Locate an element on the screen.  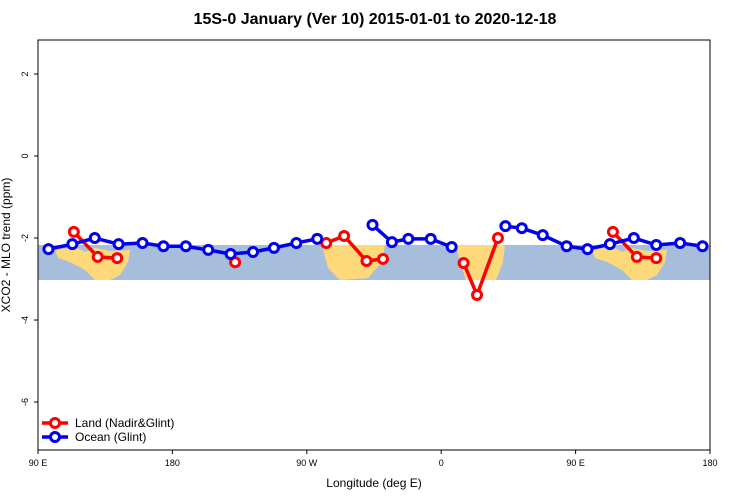
legend-label: Ocean (Glint) is located at coordinates (110, 437).